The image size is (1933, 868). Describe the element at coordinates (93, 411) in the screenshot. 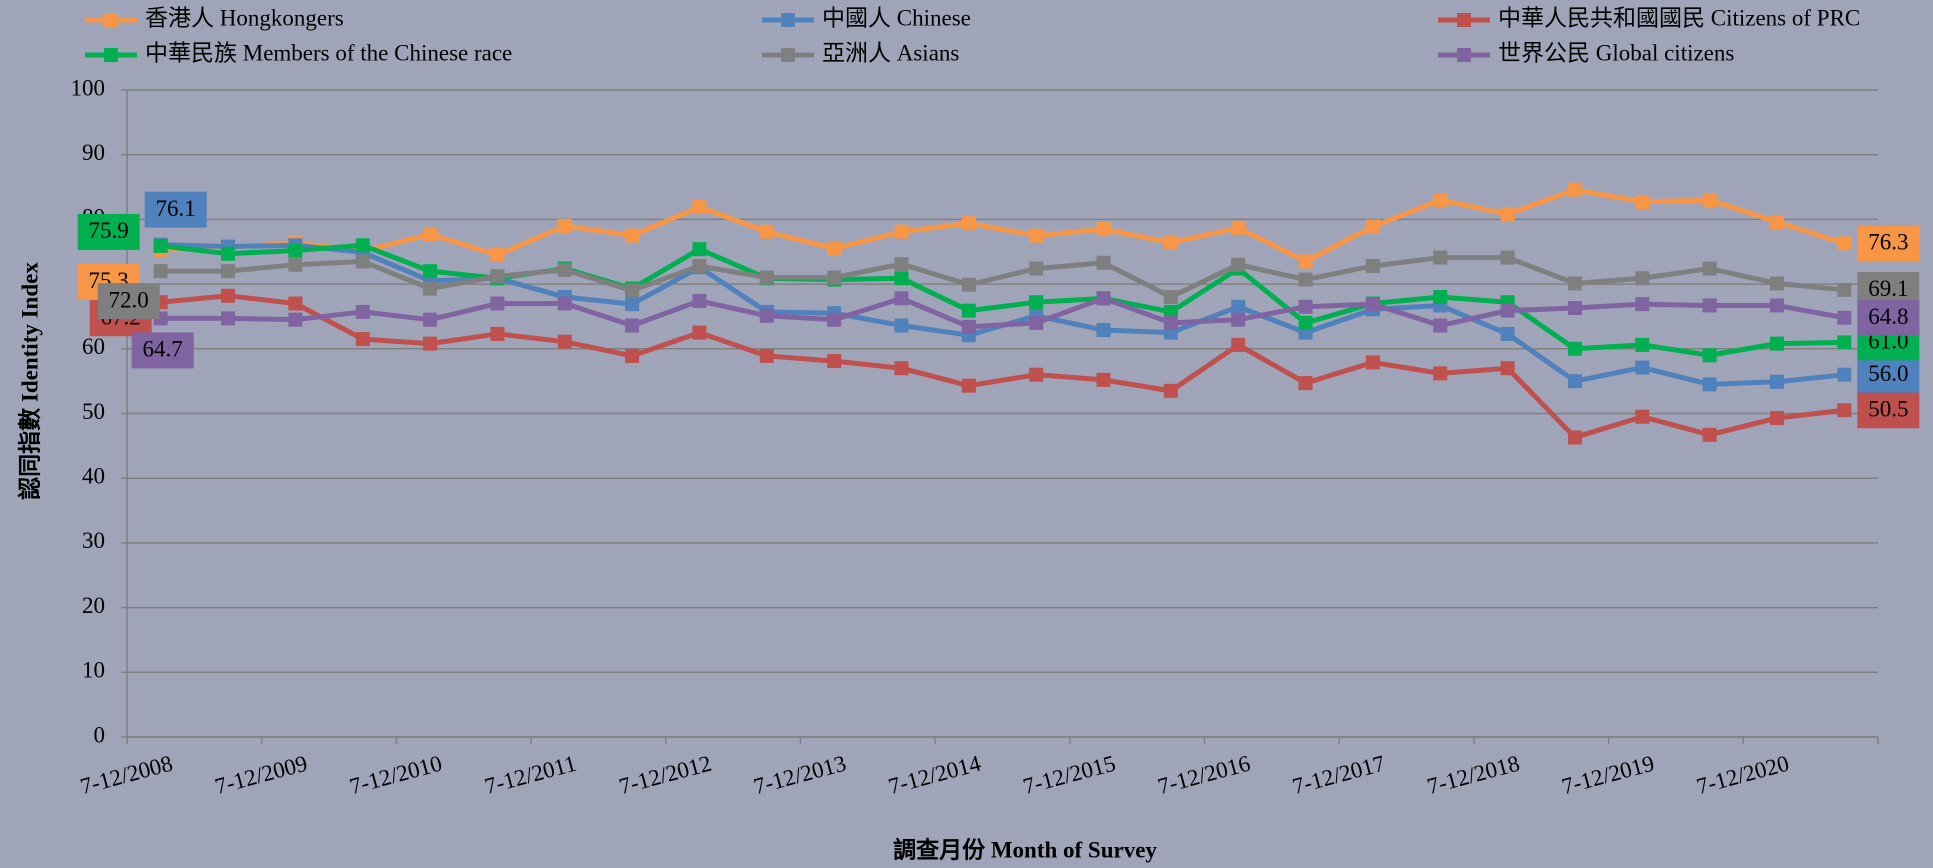

I see `y-tick-label: 50` at that location.